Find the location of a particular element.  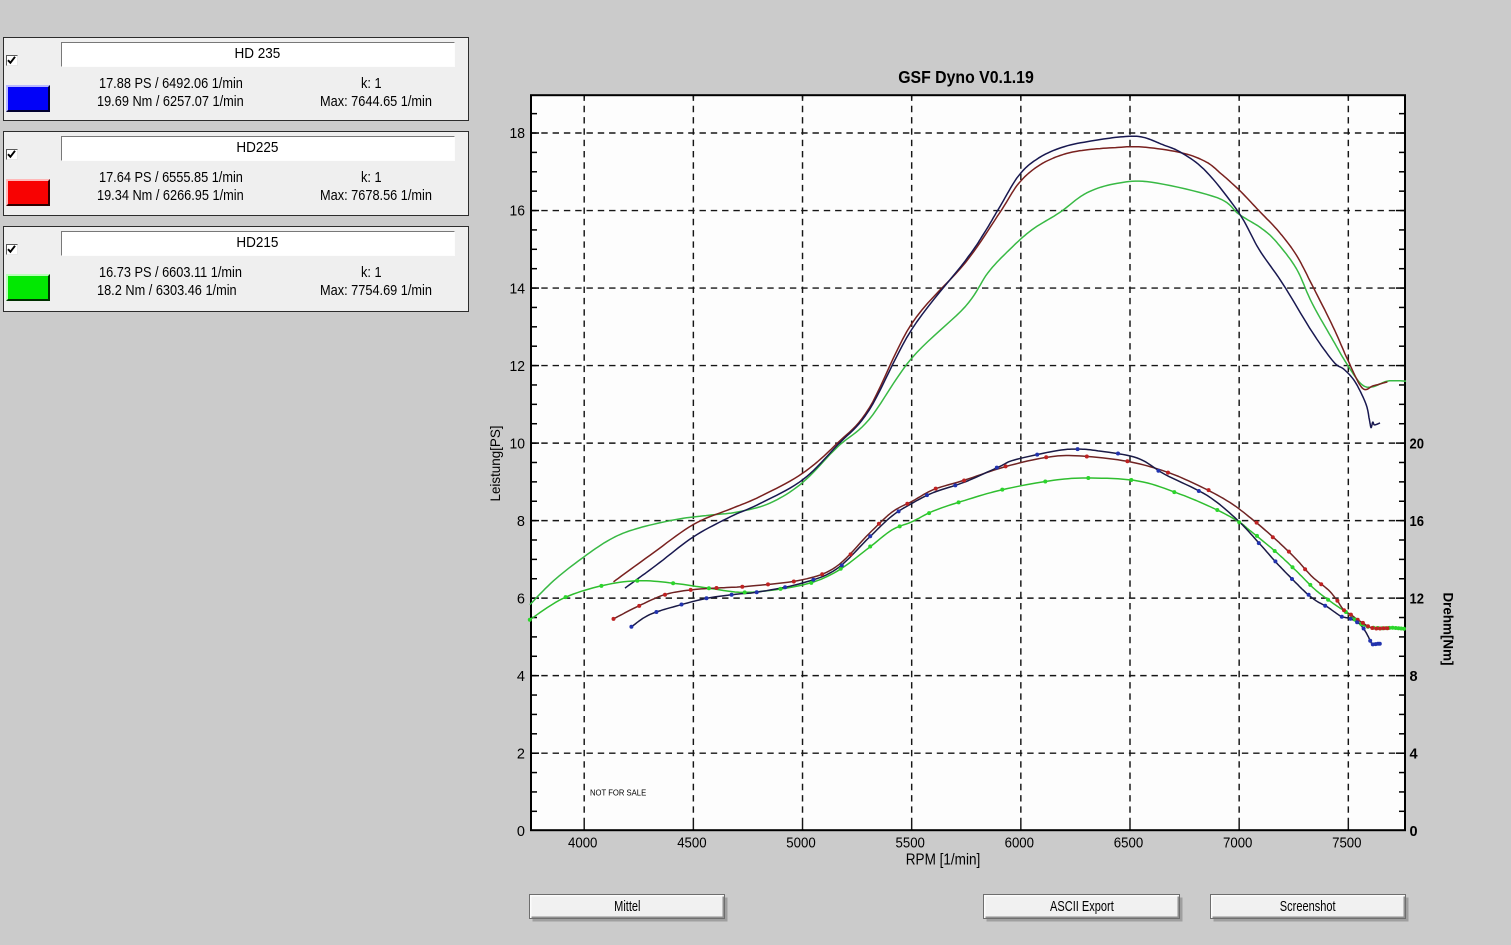

svg-text: 5500 is located at coordinates (910, 844).